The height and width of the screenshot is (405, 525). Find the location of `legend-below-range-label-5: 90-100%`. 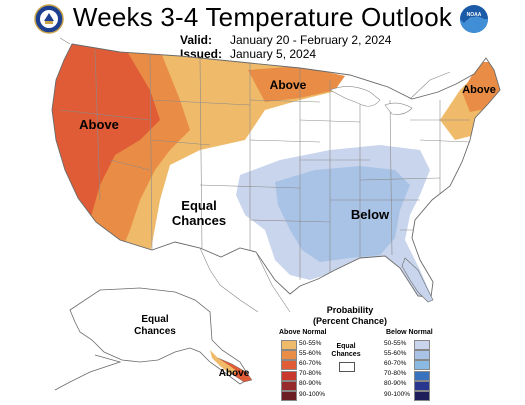

legend-below-range-label-5: 90-100% is located at coordinates (397, 394).